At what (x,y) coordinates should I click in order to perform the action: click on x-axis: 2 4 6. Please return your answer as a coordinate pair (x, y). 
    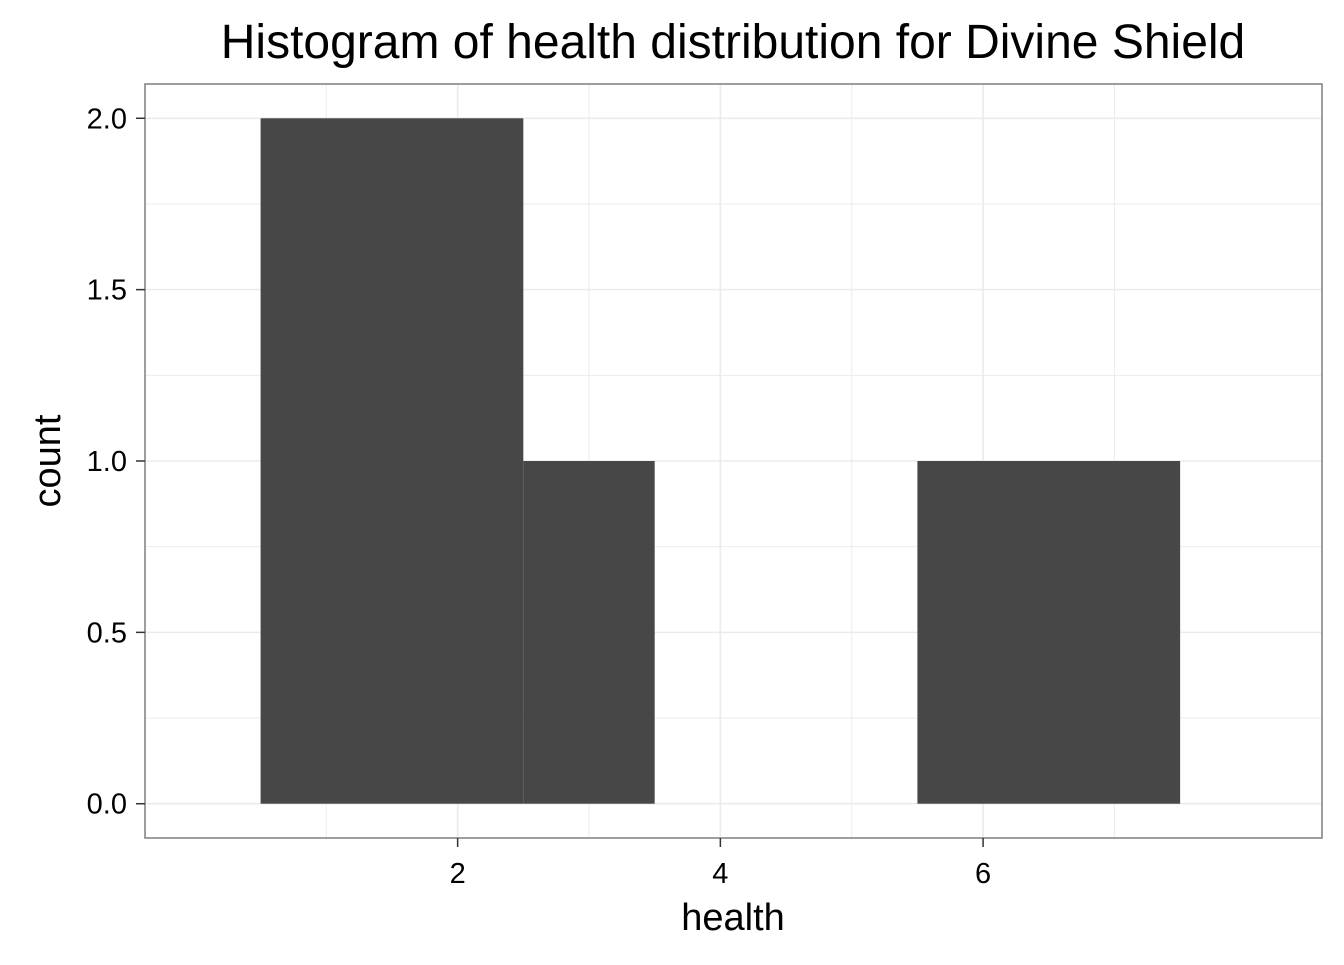
    Looking at the image, I should click on (720, 864).